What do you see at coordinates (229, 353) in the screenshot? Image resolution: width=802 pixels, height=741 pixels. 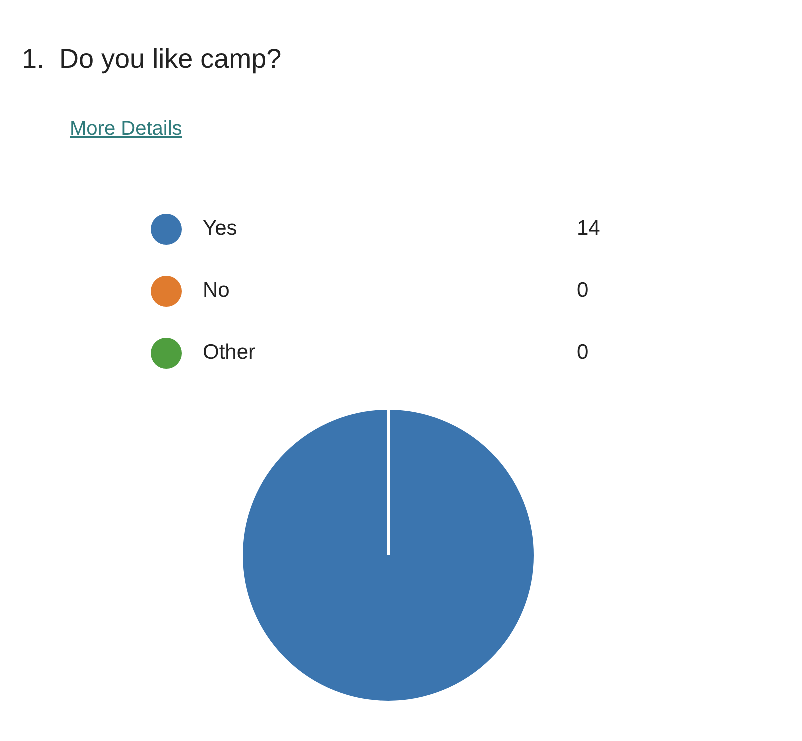 I see `legend-label: Other` at bounding box center [229, 353].